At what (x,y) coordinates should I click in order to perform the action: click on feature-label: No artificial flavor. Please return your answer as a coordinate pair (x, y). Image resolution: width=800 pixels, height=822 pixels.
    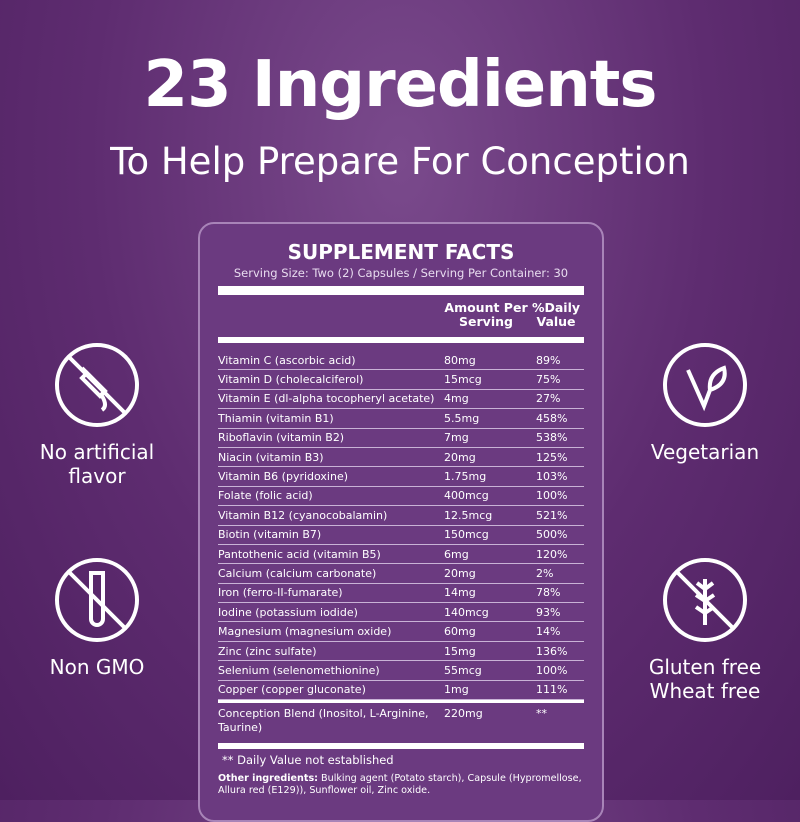
    Looking at the image, I should click on (97, 464).